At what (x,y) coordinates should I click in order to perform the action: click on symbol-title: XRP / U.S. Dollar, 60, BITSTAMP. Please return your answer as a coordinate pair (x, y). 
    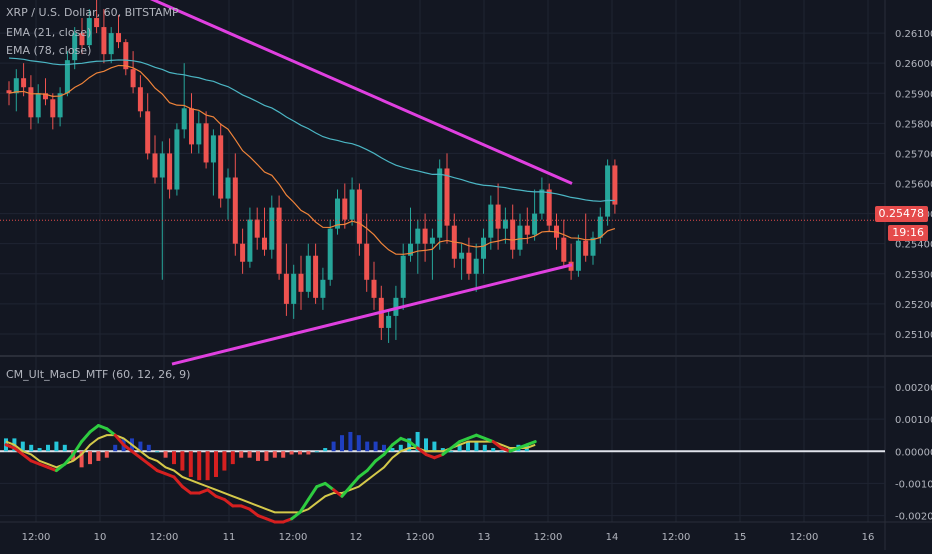
    Looking at the image, I should click on (92, 12).